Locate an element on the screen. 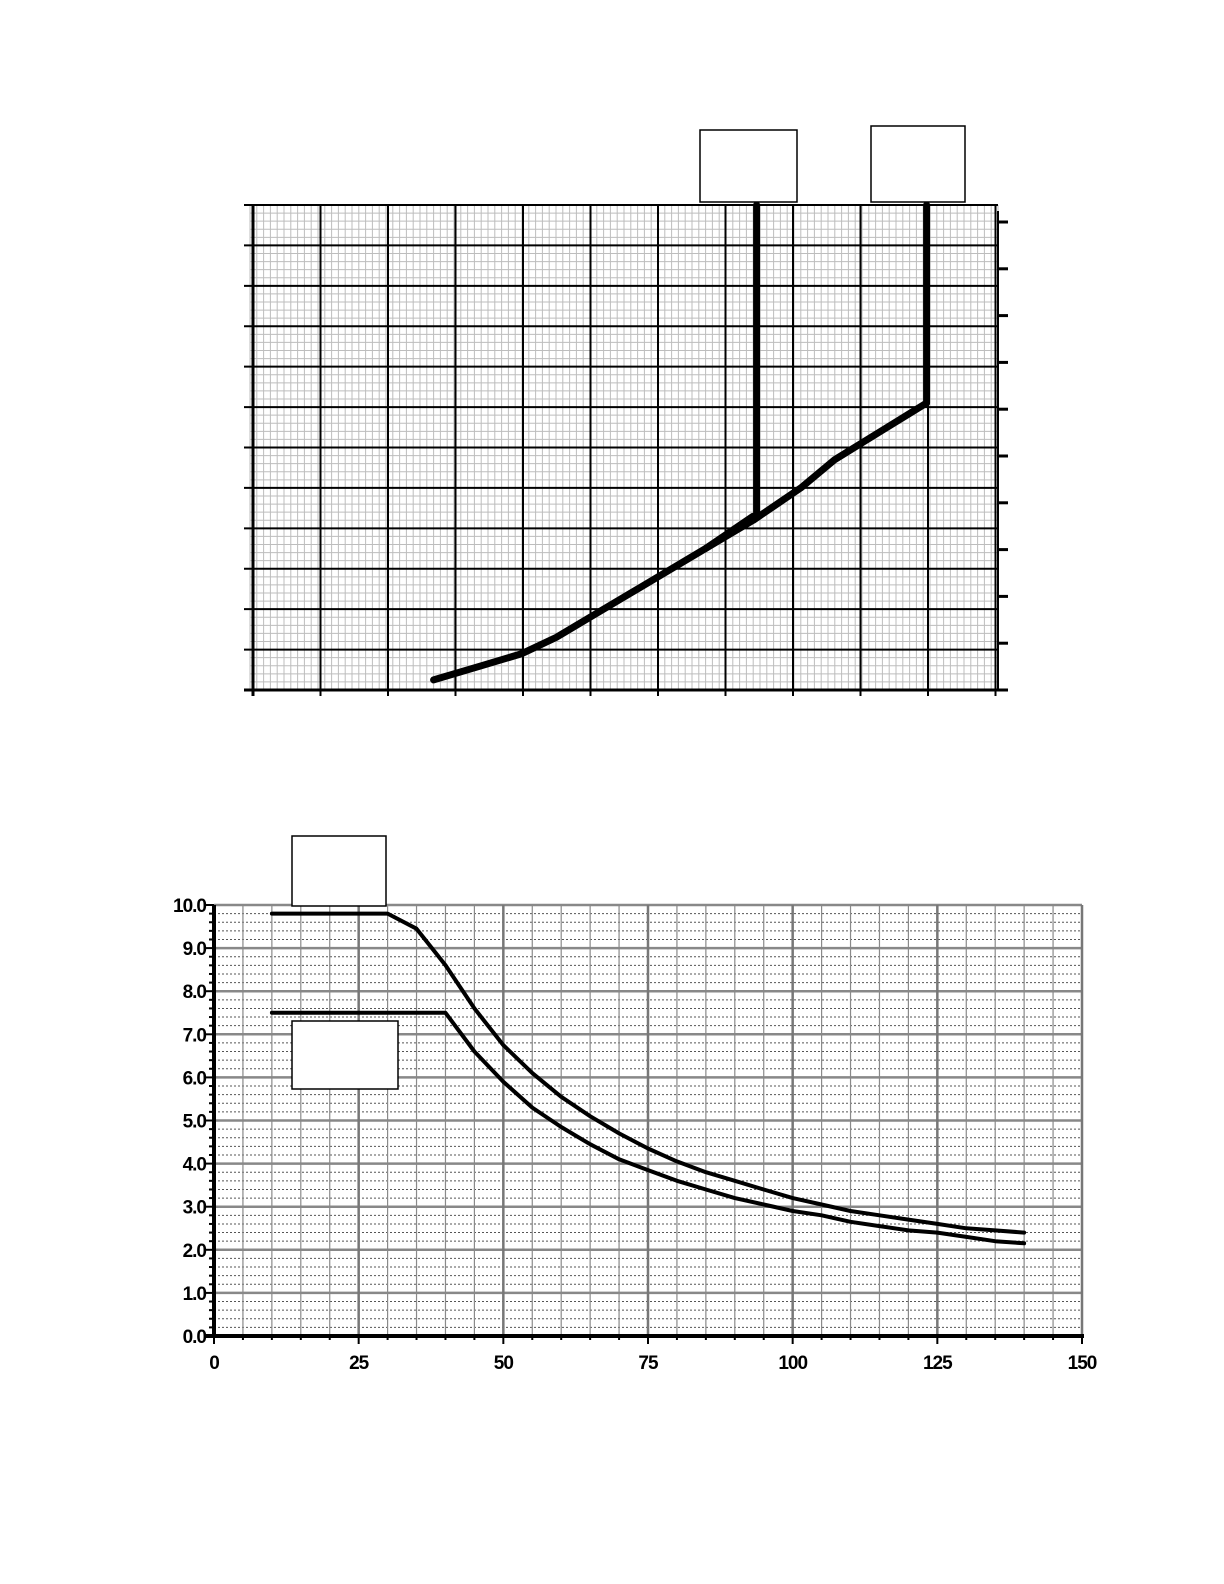 The width and height of the screenshot is (1224, 1584). x-tick-label: 50 is located at coordinates (504, 1363).